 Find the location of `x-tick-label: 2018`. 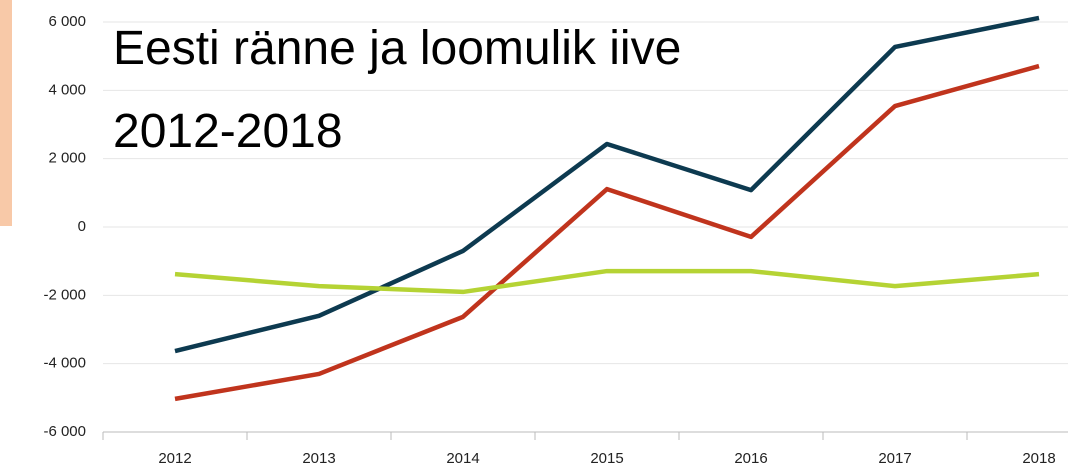

x-tick-label: 2018 is located at coordinates (1038, 458).